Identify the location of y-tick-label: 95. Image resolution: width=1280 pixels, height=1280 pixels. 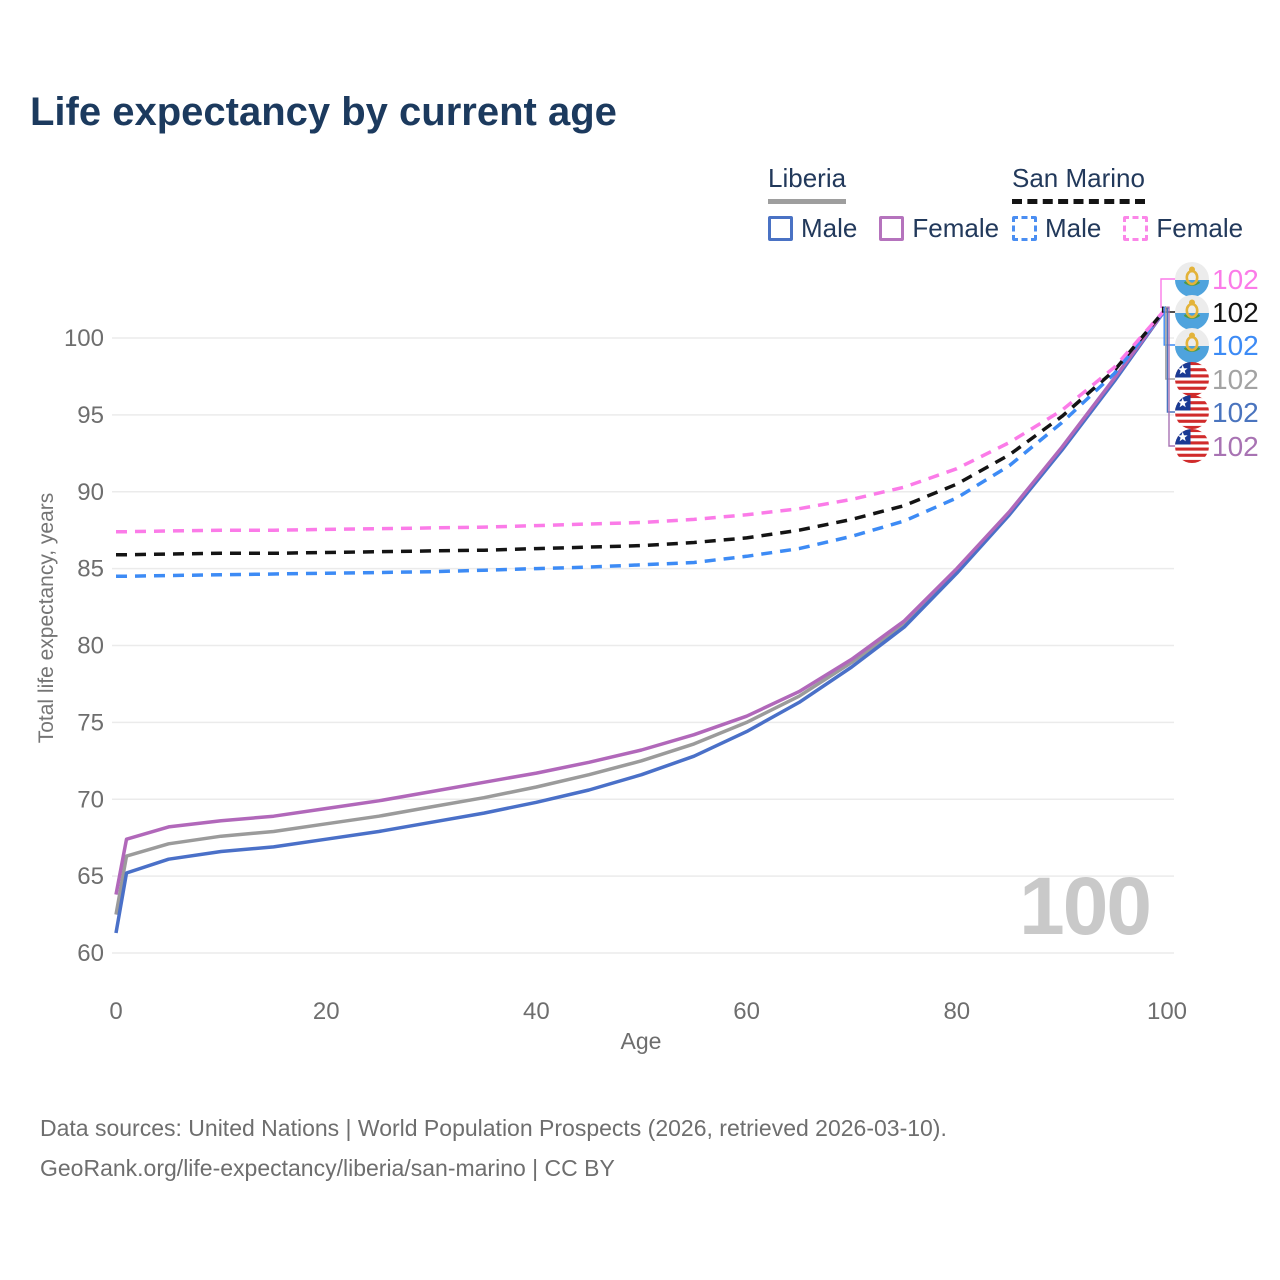
(90, 415).